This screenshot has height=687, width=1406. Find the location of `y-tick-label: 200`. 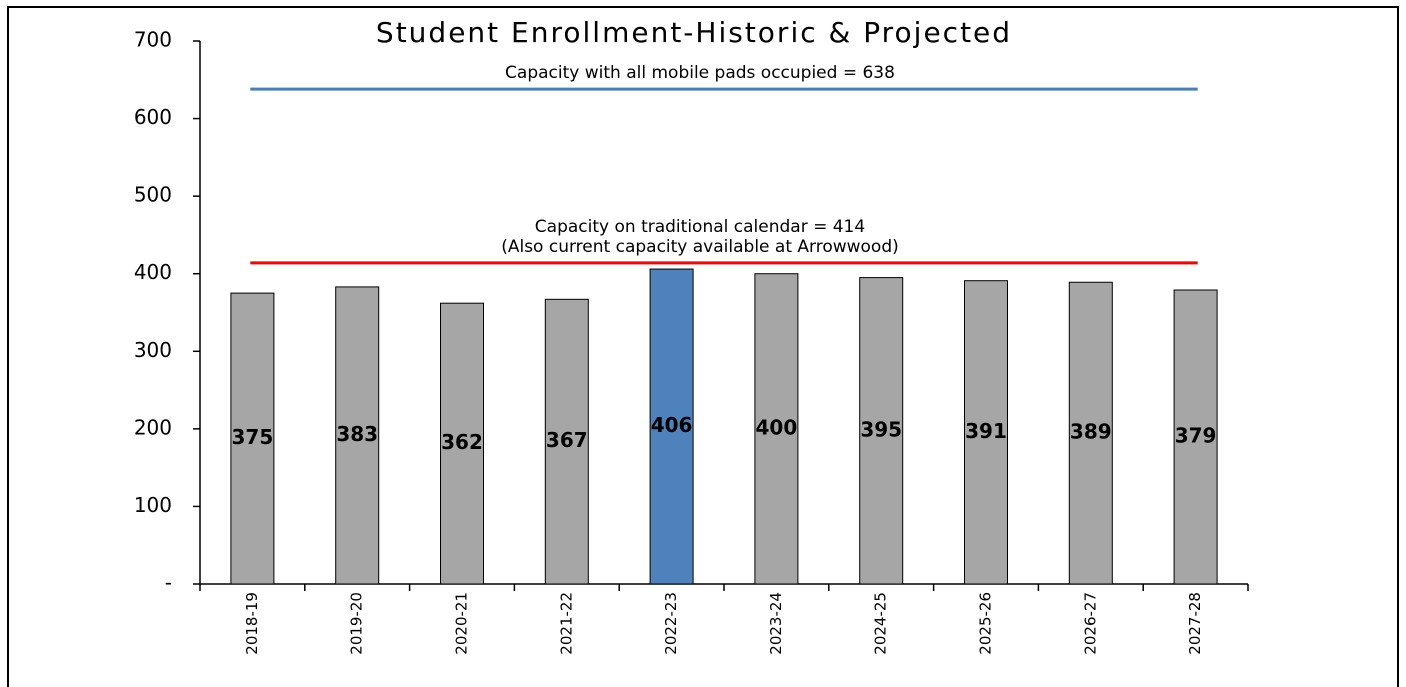

y-tick-label: 200 is located at coordinates (153, 427).